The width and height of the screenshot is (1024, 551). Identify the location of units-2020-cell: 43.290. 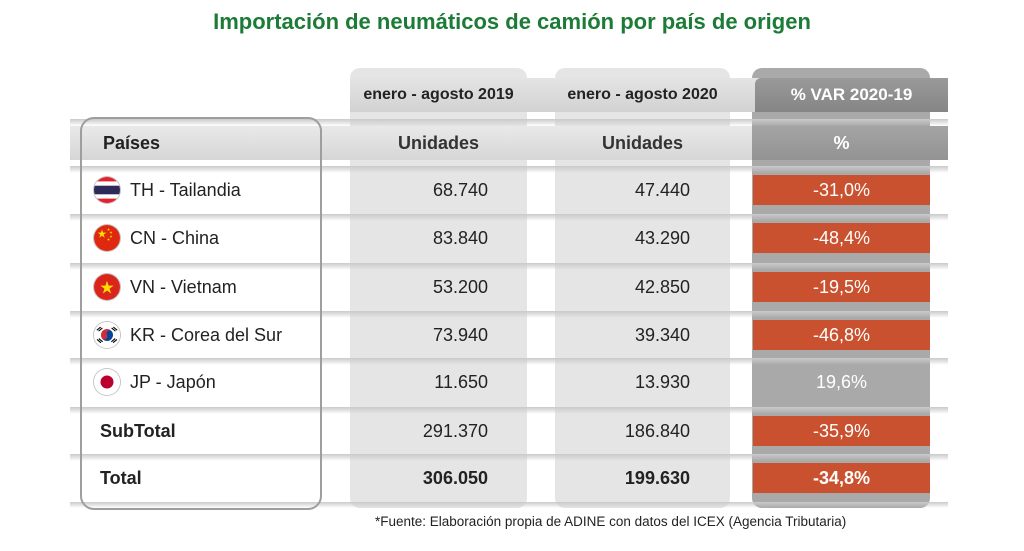
(662, 238).